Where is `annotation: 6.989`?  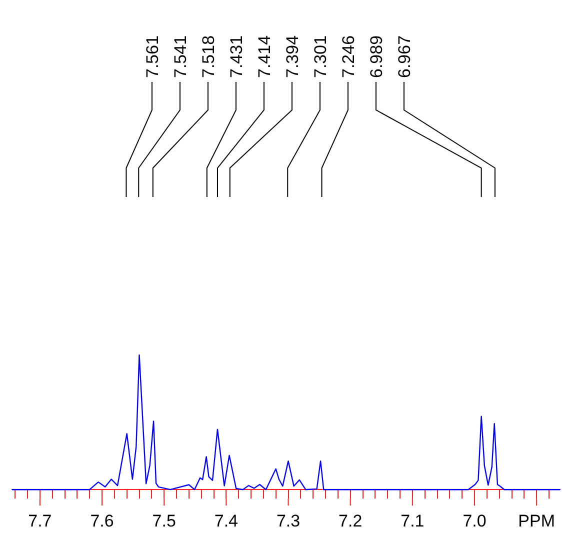
annotation: 6.989 is located at coordinates (376, 56).